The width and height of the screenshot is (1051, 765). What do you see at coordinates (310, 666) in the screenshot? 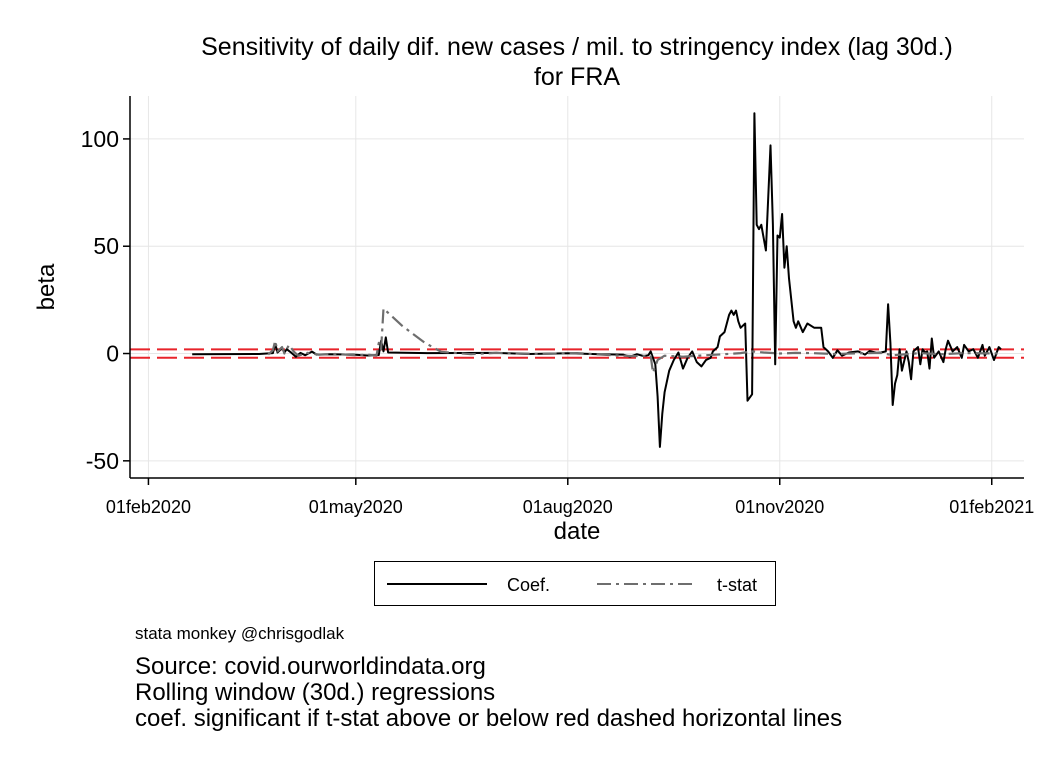
I see `note-source: Source: covid.ourworldindata.org` at bounding box center [310, 666].